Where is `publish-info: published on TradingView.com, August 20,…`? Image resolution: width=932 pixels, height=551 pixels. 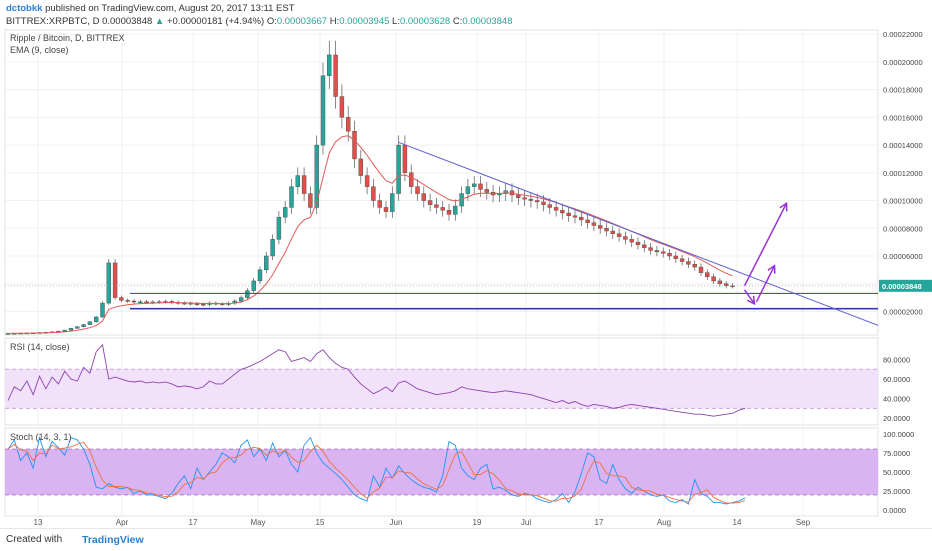
publish-info: published on TradingView.com, August 20,… is located at coordinates (170, 8).